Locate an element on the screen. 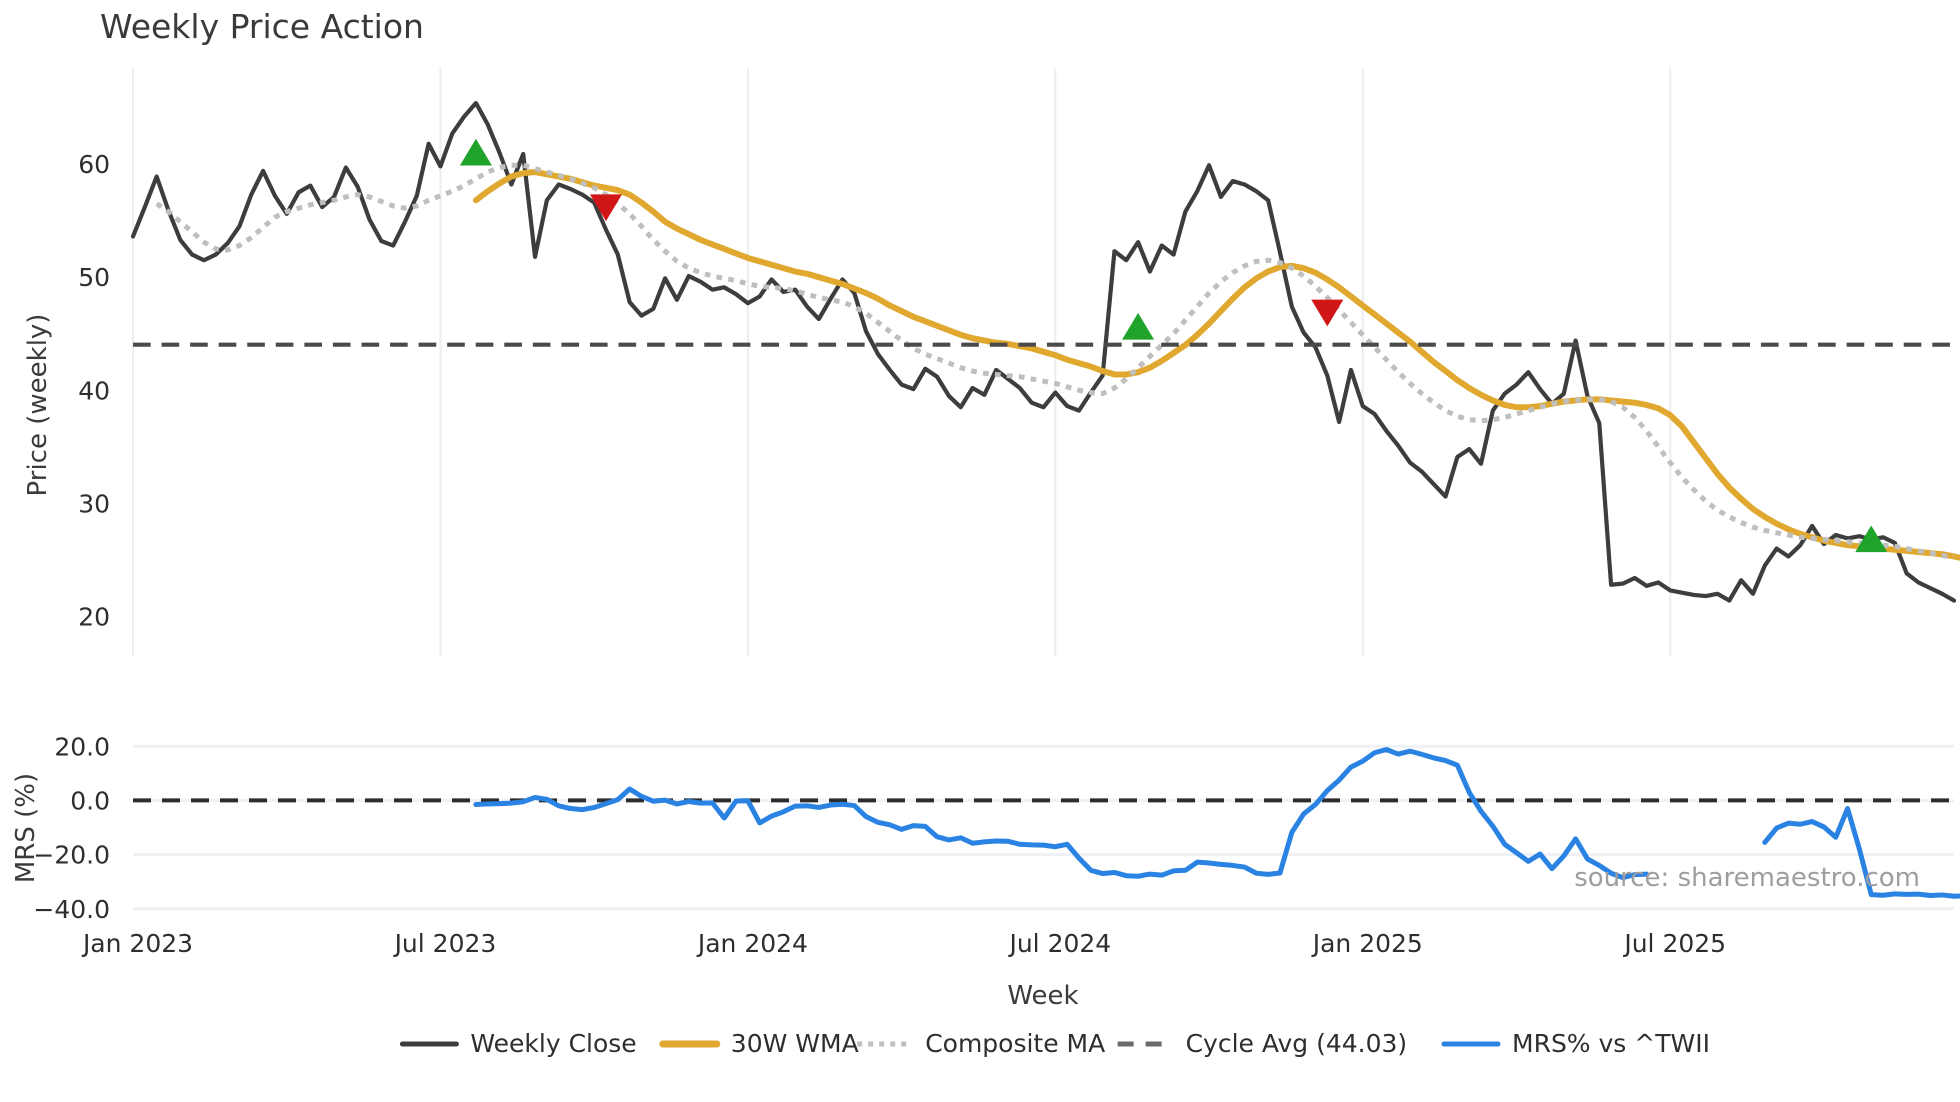 Image resolution: width=1960 pixels, height=1102 pixels. price-y-tick-3: 30 is located at coordinates (94, 503).